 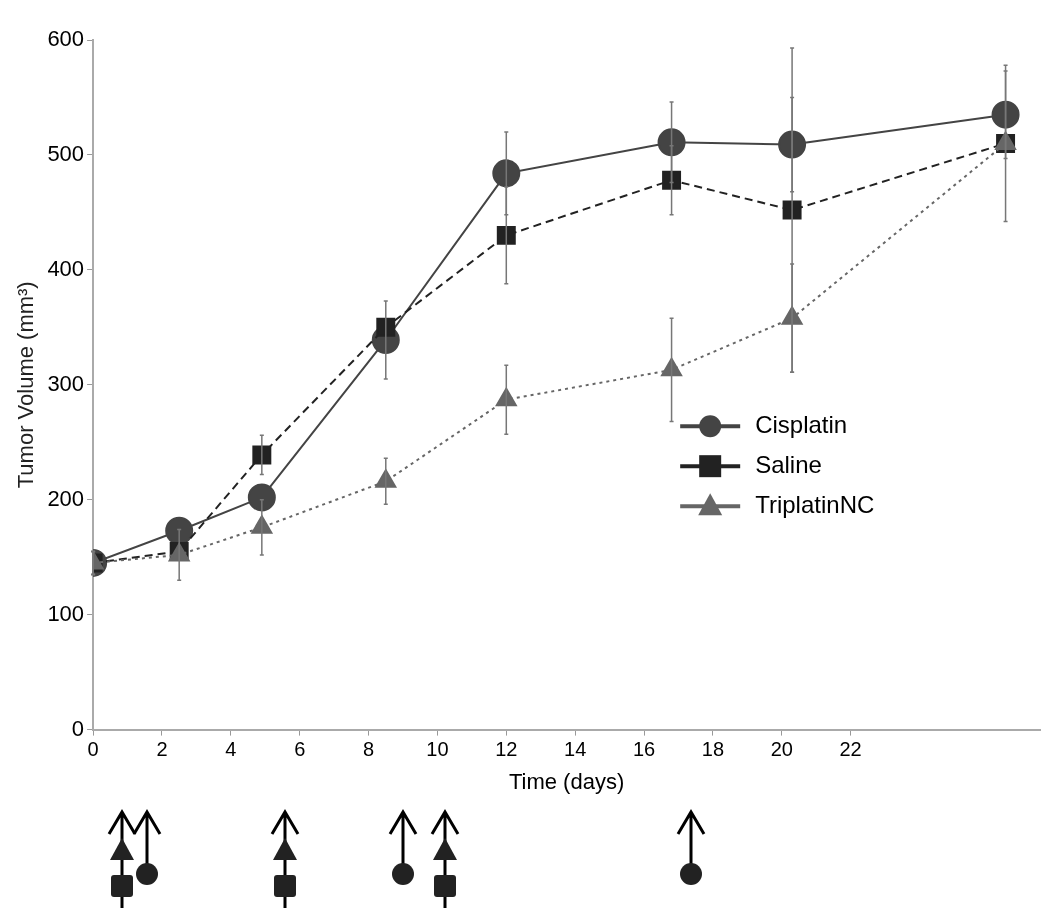 I want to click on x-tick-label: 10, so click(x=437, y=749).